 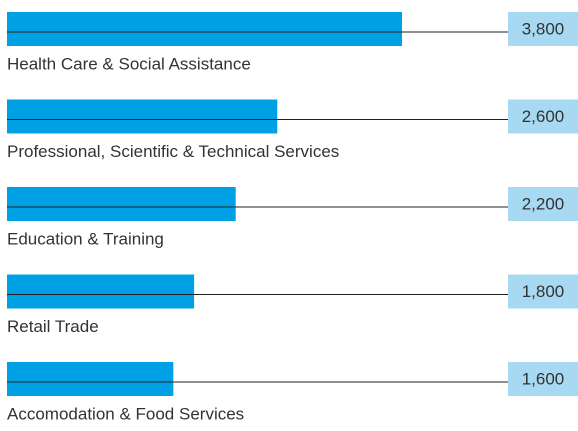 I want to click on value-label: 1,800, so click(x=543, y=291).